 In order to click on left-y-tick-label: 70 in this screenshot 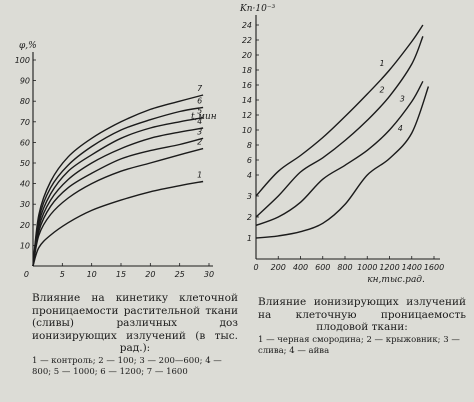, I will do `click(25, 122)`.